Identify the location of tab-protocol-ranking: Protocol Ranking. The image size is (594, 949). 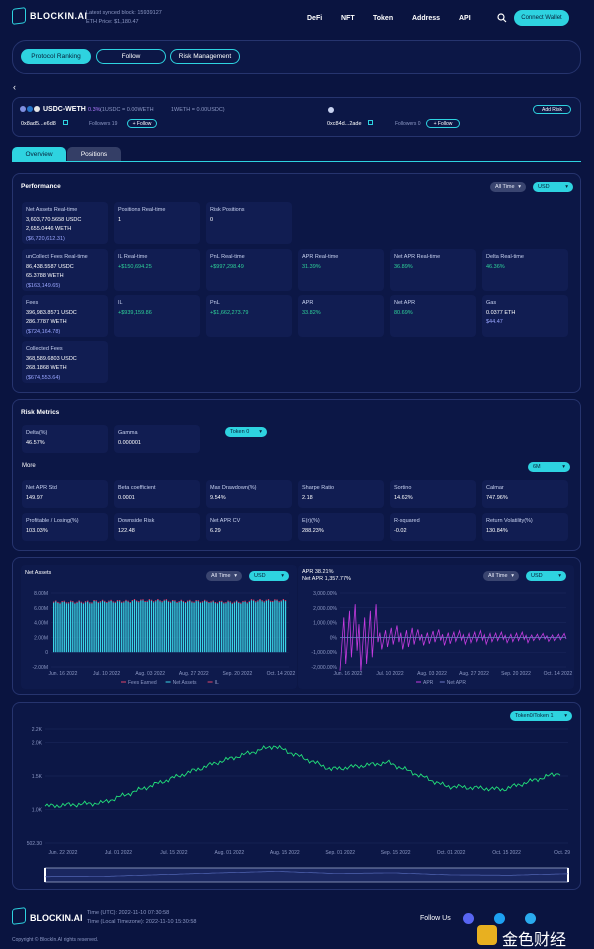
(56, 56).